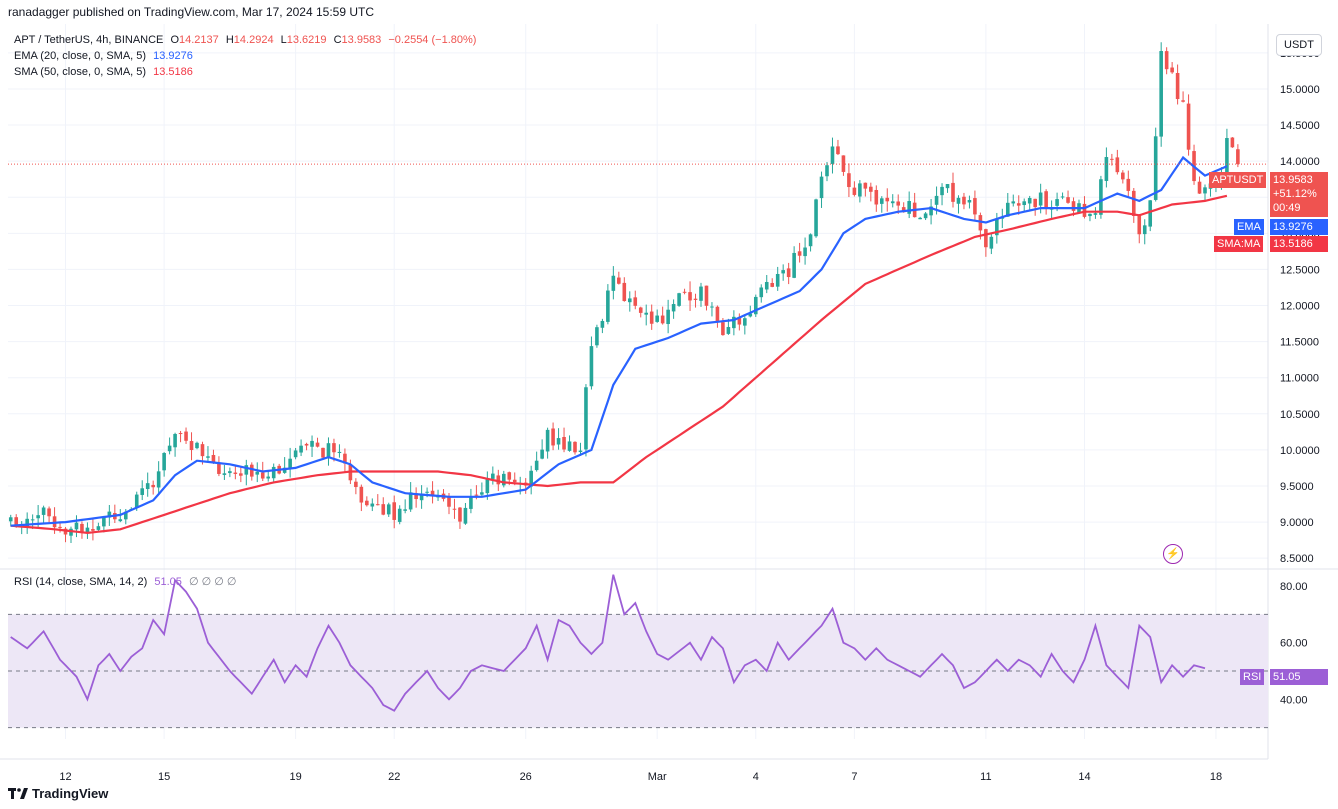 The height and width of the screenshot is (809, 1338). I want to click on legend-symbol: APT / TetherUS, 4h, BINANCE, so click(89, 40).